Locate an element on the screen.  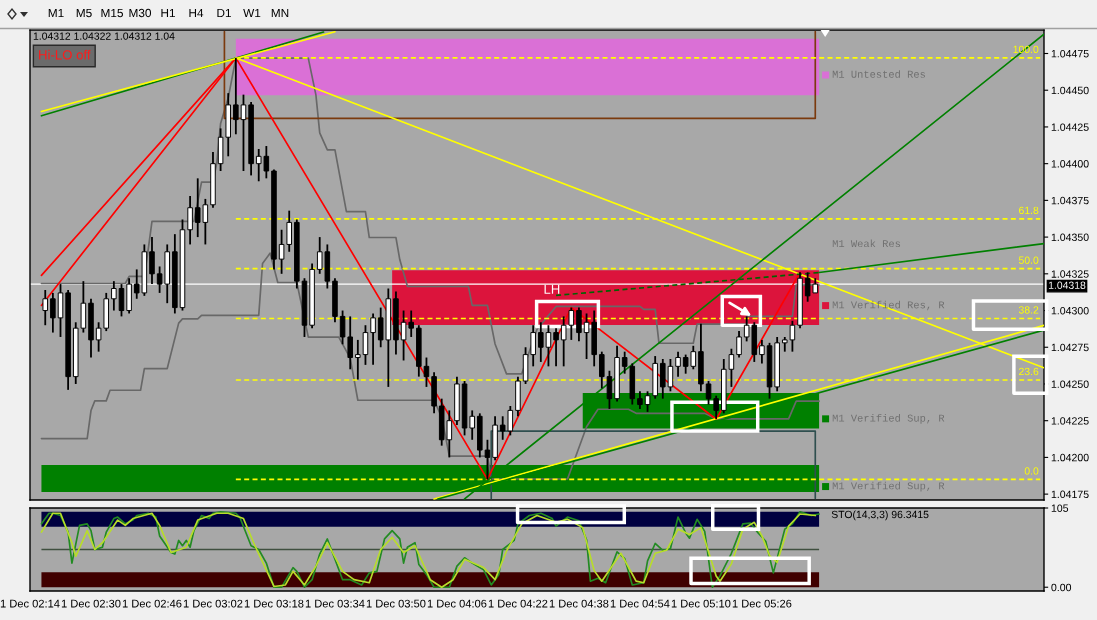
x-tick-label: 1 Dec 02:30 is located at coordinates (91, 603).